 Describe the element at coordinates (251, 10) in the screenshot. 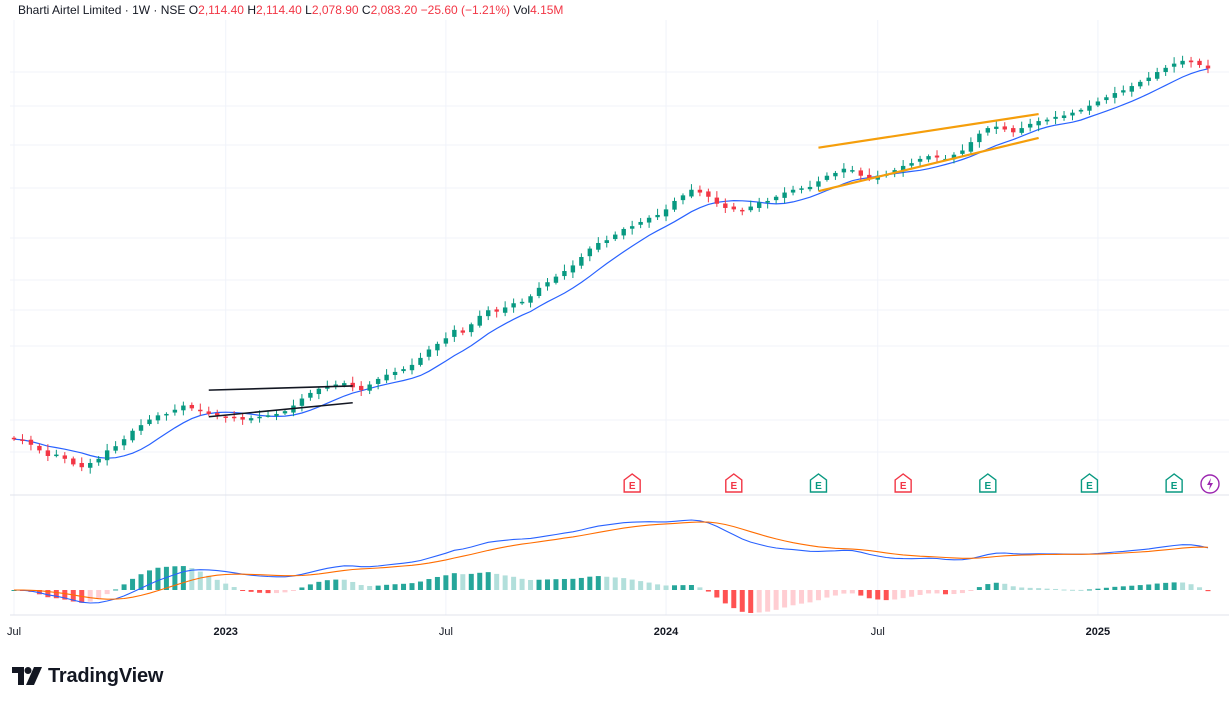

I see `legend-high-label: H` at that location.